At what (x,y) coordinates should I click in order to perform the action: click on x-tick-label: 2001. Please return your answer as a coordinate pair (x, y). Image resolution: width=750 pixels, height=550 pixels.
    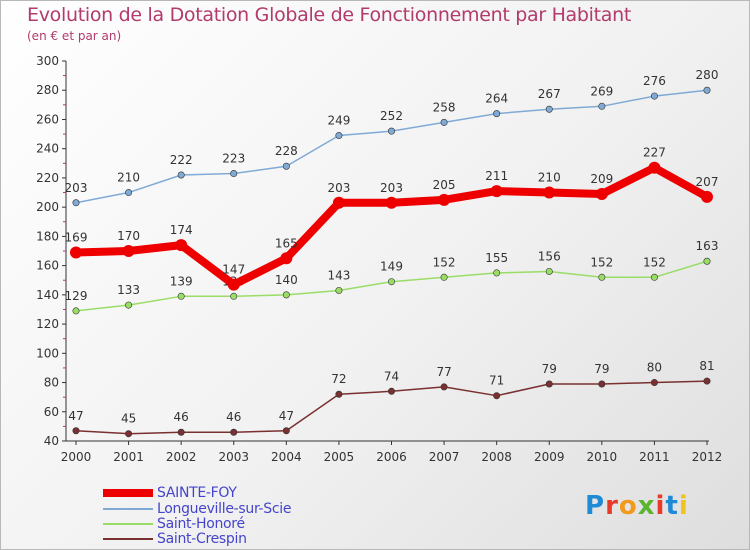
    Looking at the image, I should click on (128, 457).